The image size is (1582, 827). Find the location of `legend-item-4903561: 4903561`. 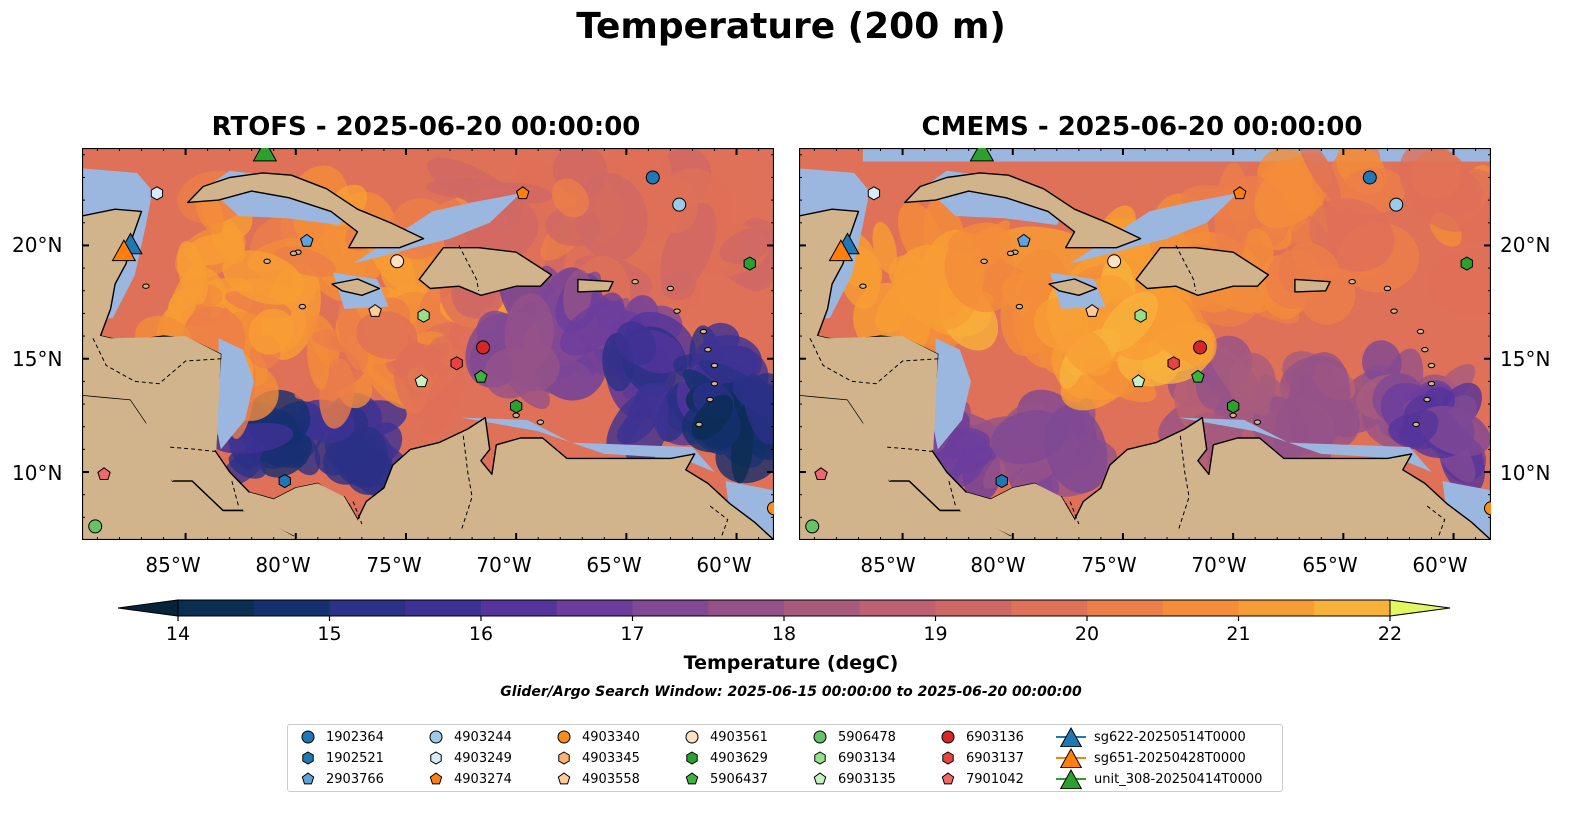

legend-item-4903561: 4903561 is located at coordinates (725, 737).